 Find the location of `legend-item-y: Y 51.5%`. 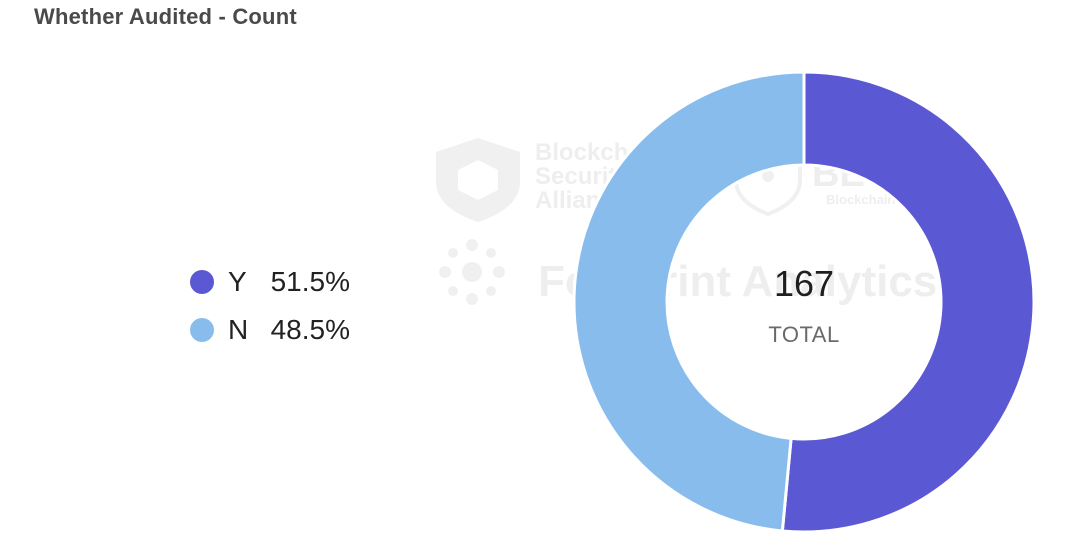

legend-item-y: Y 51.5% is located at coordinates (270, 282).